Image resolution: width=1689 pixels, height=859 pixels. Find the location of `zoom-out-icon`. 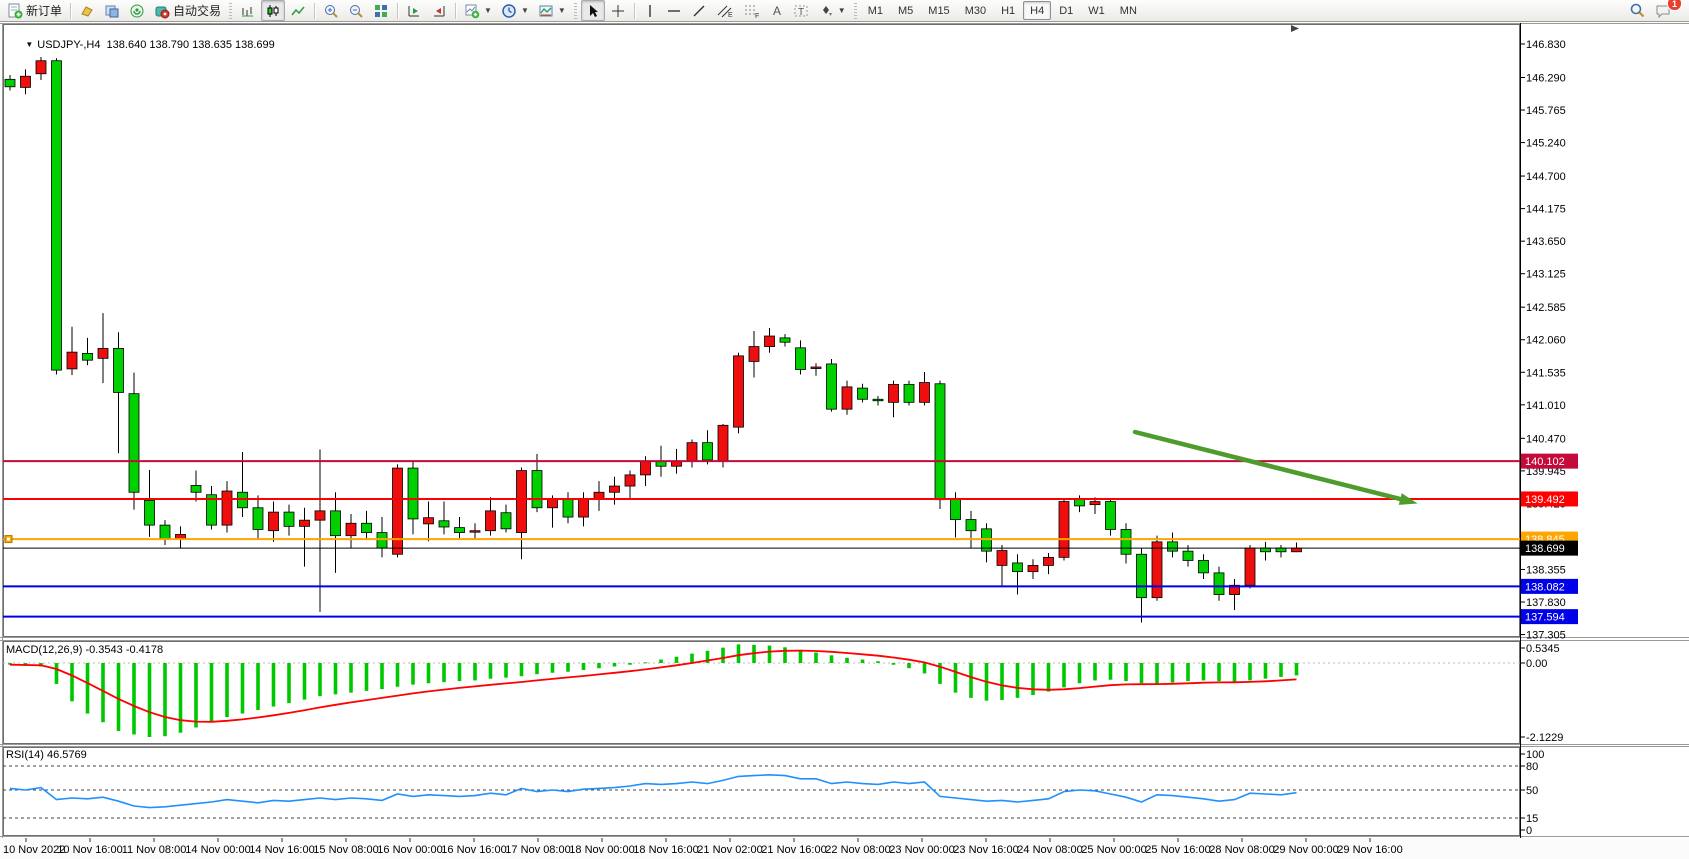

zoom-out-icon is located at coordinates (356, 11).